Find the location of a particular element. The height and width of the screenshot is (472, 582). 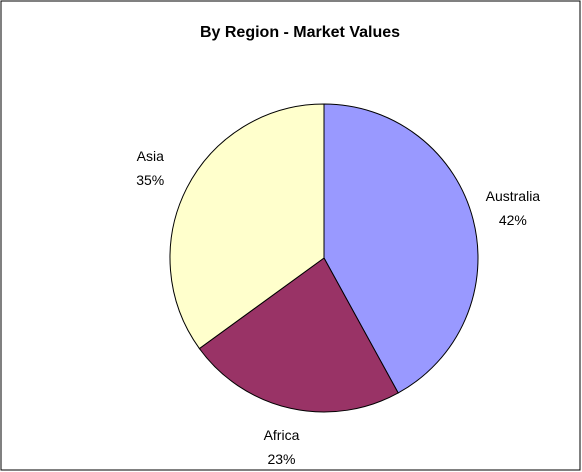

slice-value-label: 42% is located at coordinates (513, 220).